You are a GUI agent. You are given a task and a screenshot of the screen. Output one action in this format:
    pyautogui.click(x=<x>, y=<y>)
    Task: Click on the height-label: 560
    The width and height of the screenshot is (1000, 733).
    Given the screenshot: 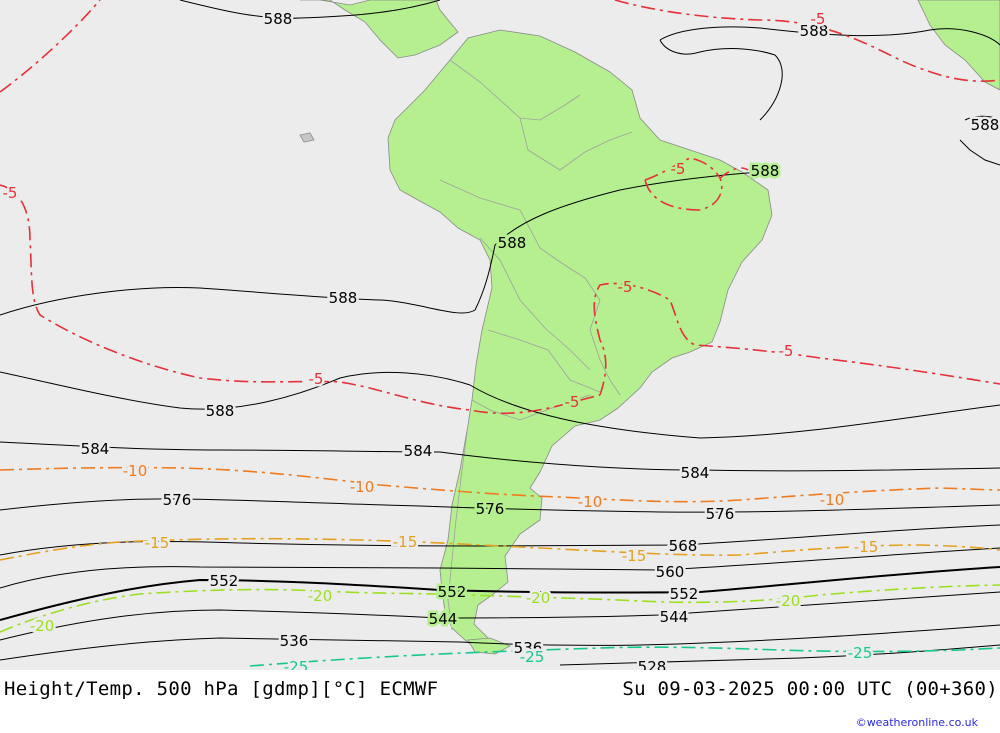 What is the action you would take?
    pyautogui.click(x=670, y=572)
    